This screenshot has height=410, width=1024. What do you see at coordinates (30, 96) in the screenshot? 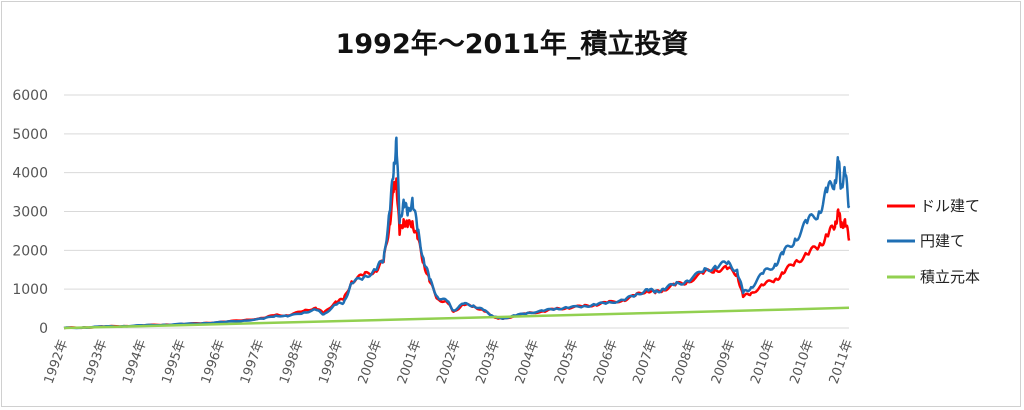
I see `y-tick-label: 6000` at bounding box center [30, 96].